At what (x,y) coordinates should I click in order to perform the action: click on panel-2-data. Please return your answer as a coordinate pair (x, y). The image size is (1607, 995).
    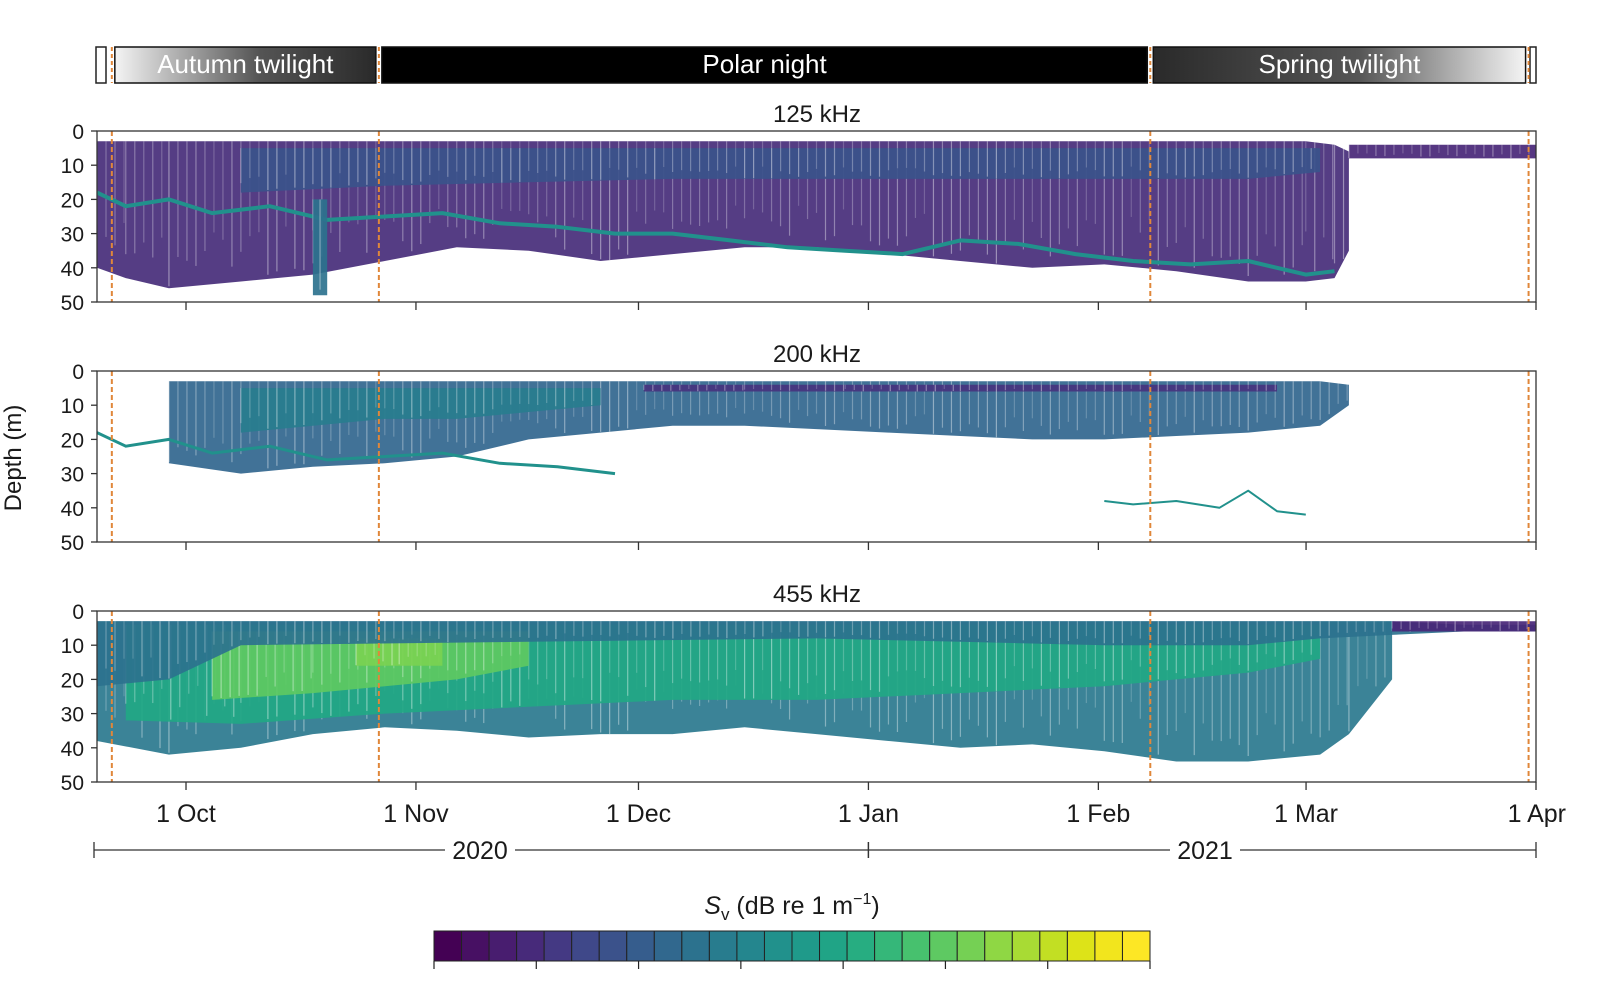
    Looking at the image, I should click on (816, 691).